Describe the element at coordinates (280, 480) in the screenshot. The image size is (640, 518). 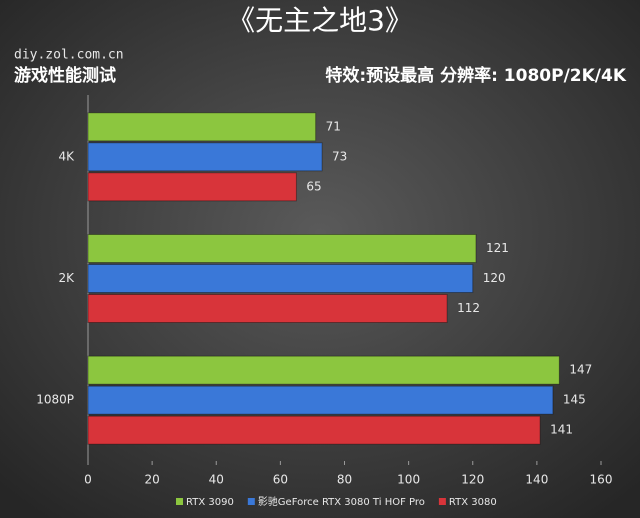
I see `x-tick-label: 60` at that location.